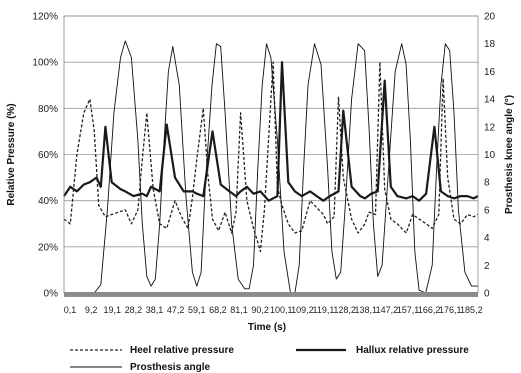  Describe the element at coordinates (45, 17) in the screenshot. I see `y-left-tick-label: 120%` at that location.